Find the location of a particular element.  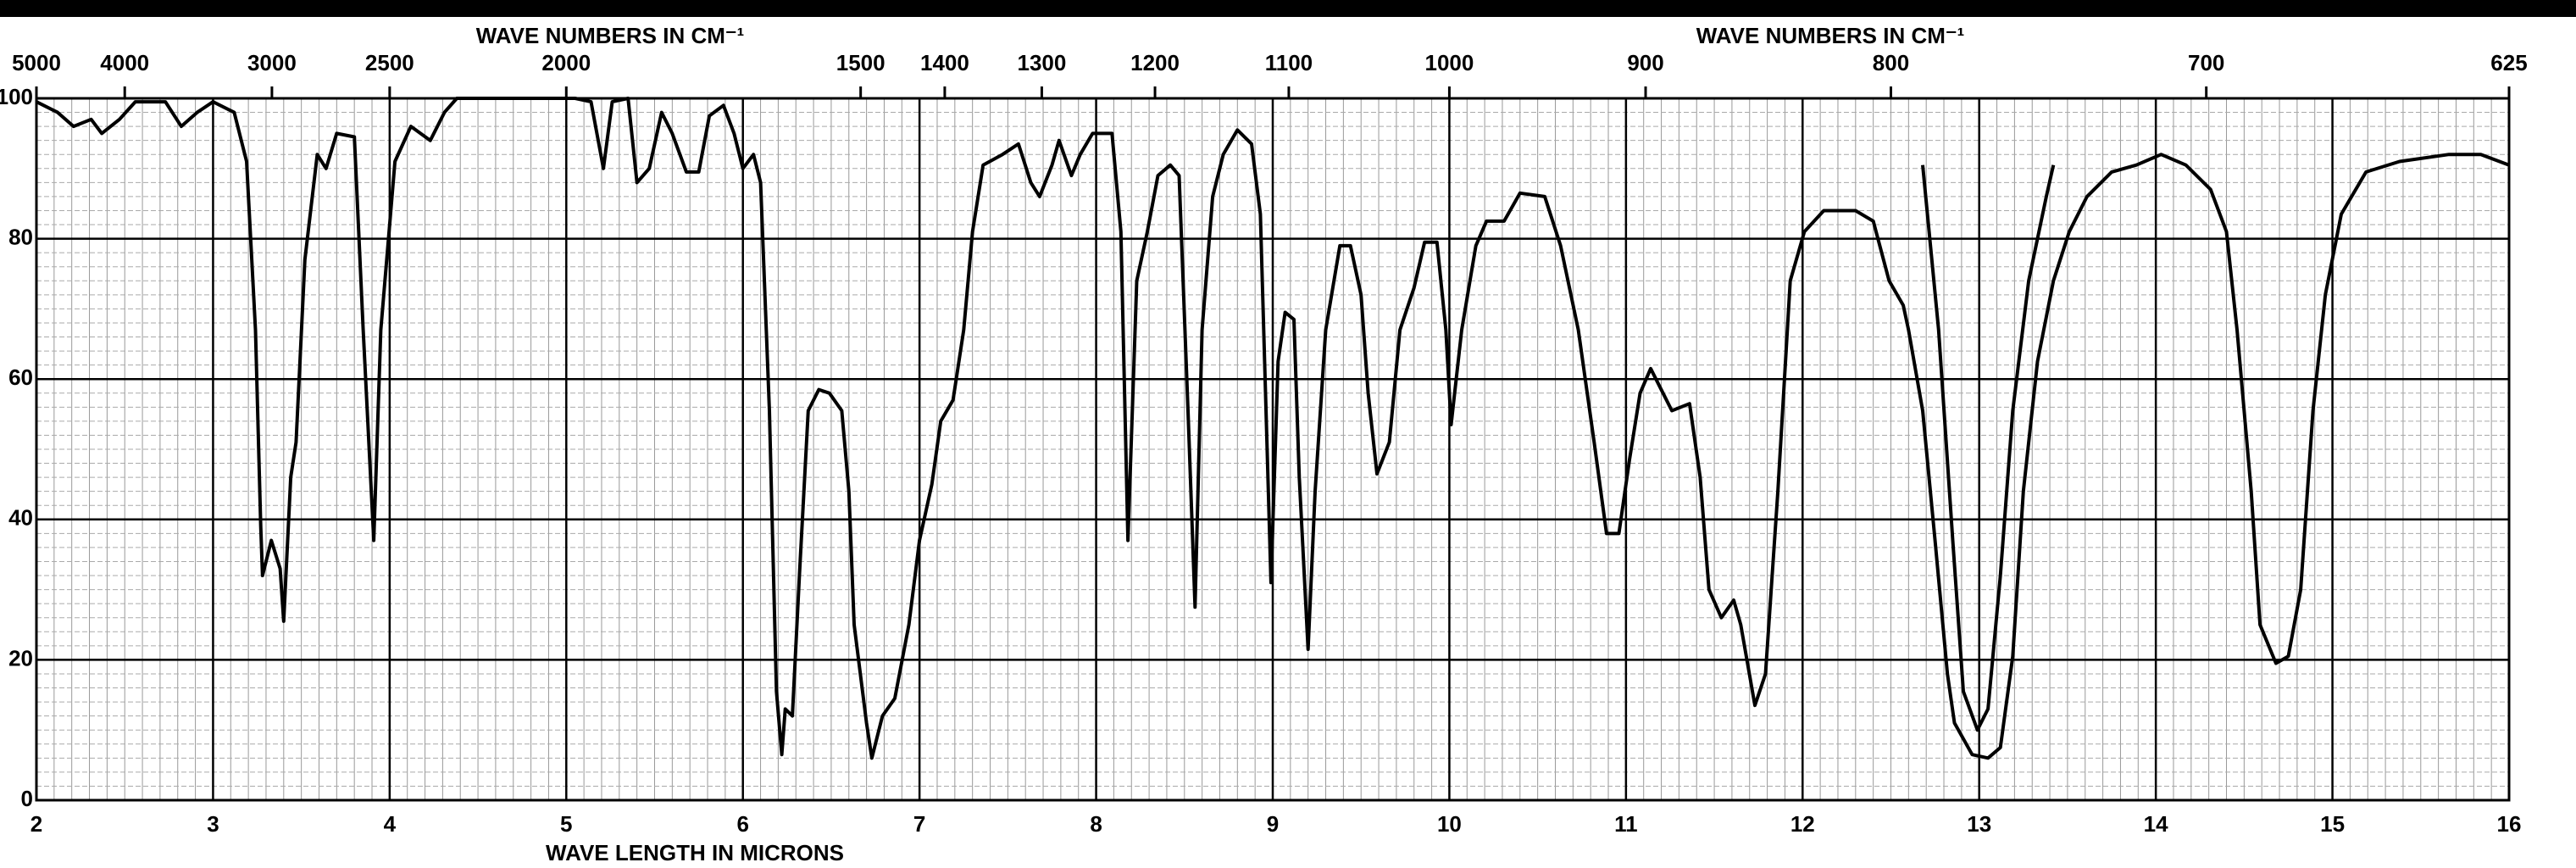

x-tick-label: 3 is located at coordinates (213, 824).